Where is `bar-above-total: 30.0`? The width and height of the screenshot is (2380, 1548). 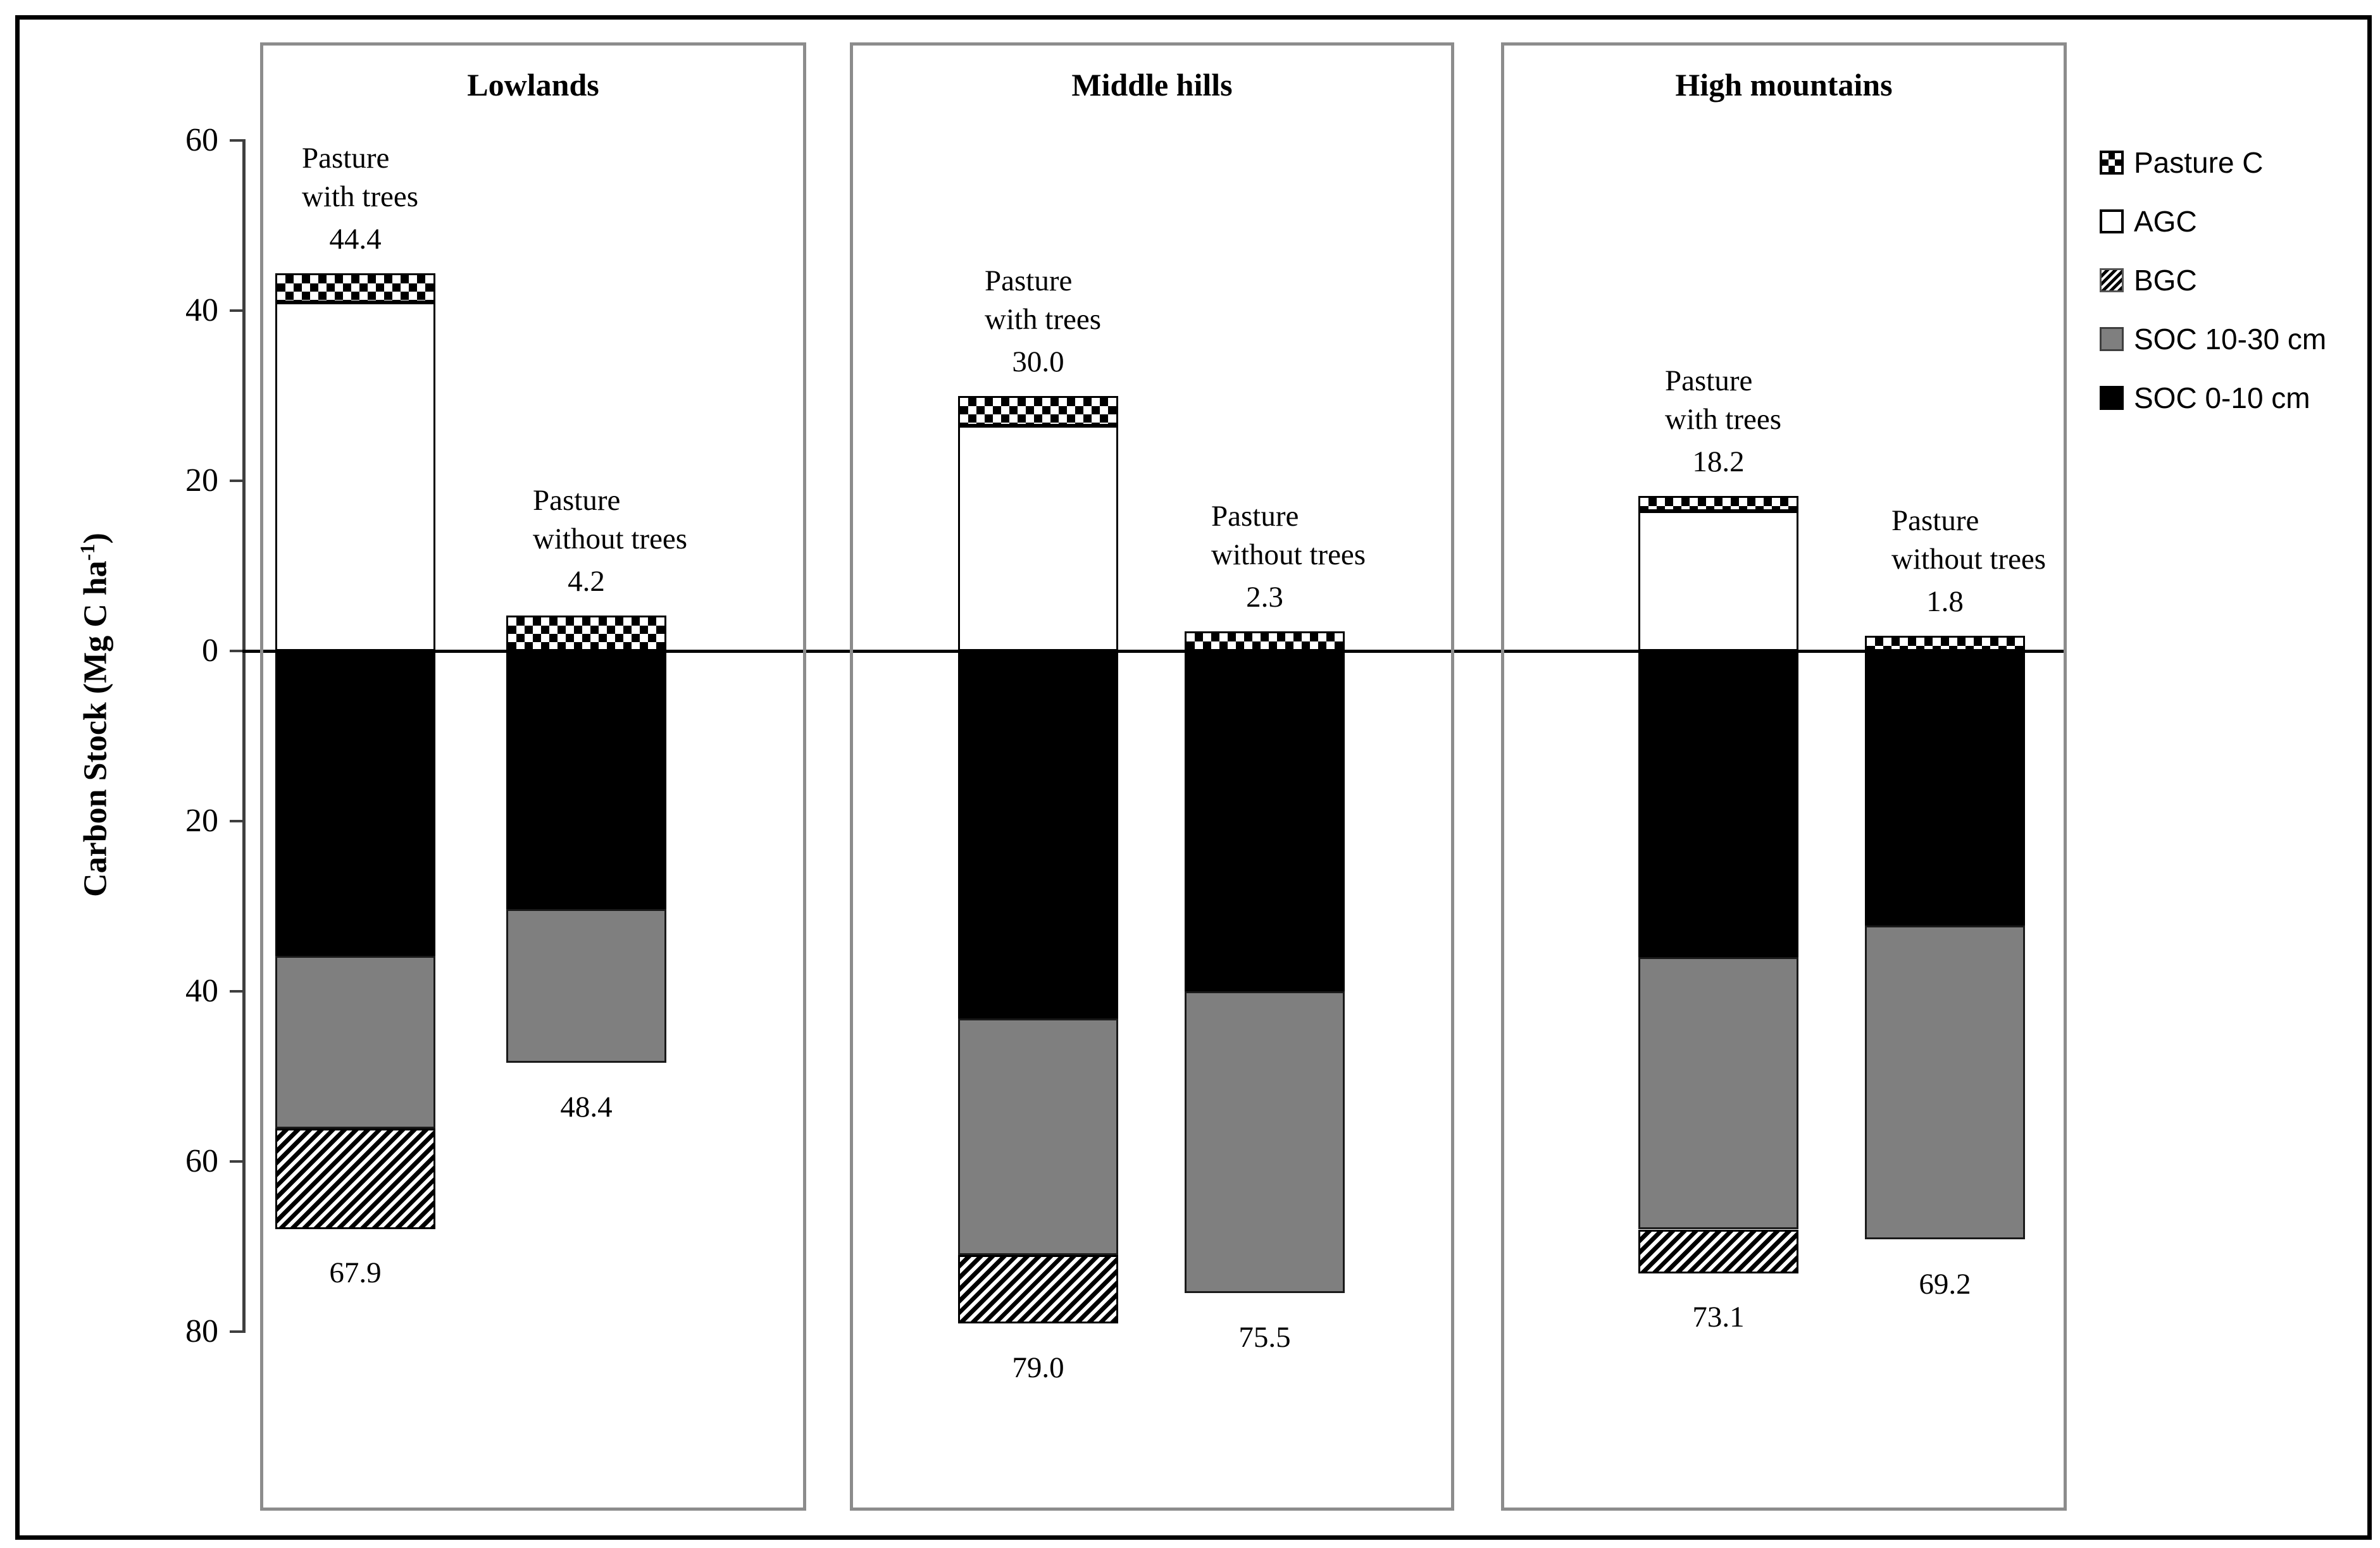
bar-above-total: 30.0 is located at coordinates (1038, 361).